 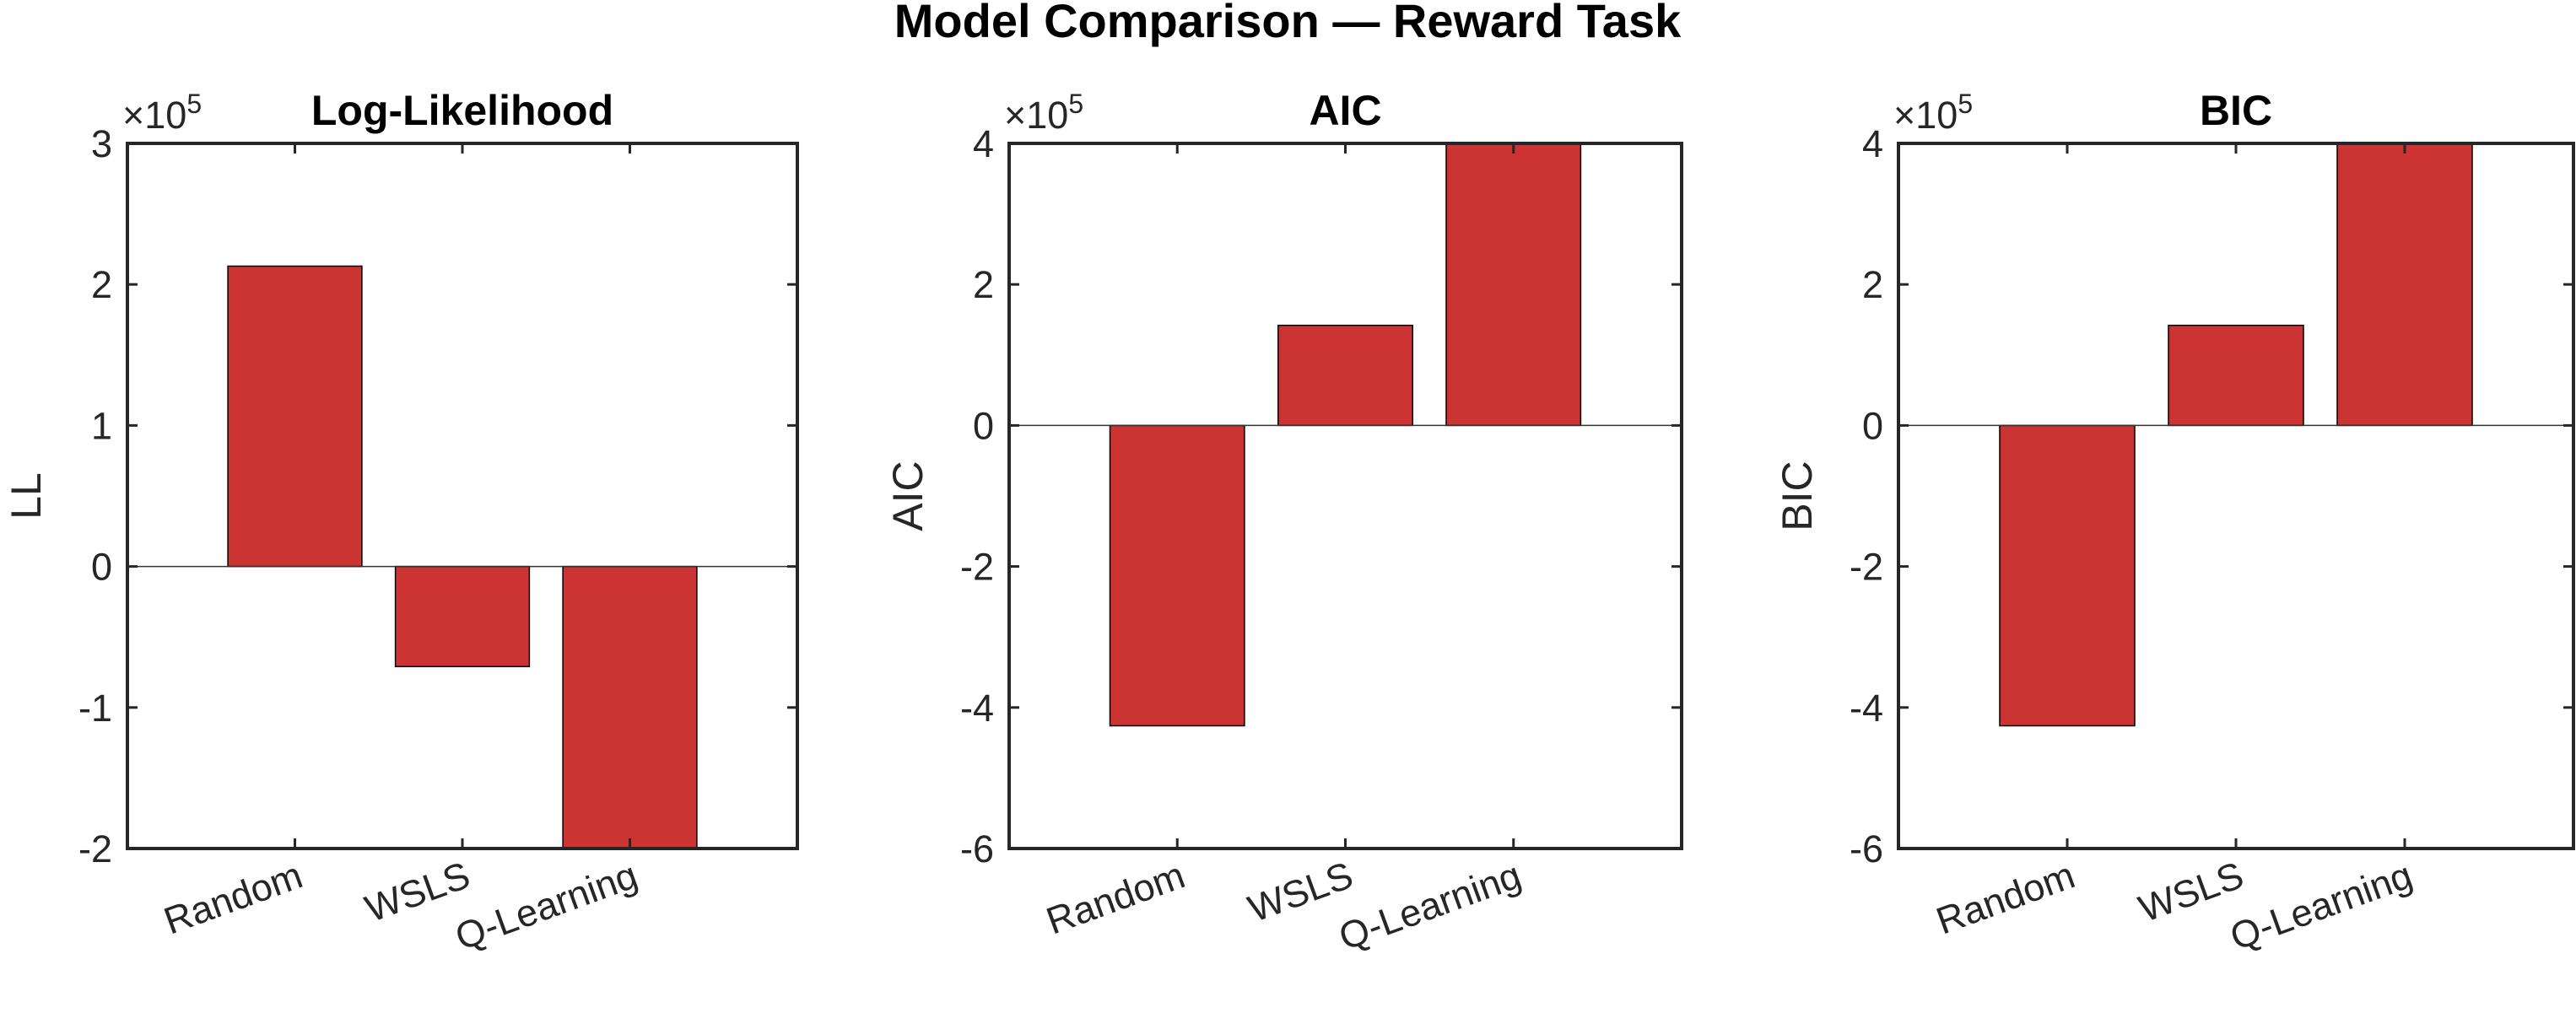 I want to click on y-tick-label: -1, so click(x=95, y=708).